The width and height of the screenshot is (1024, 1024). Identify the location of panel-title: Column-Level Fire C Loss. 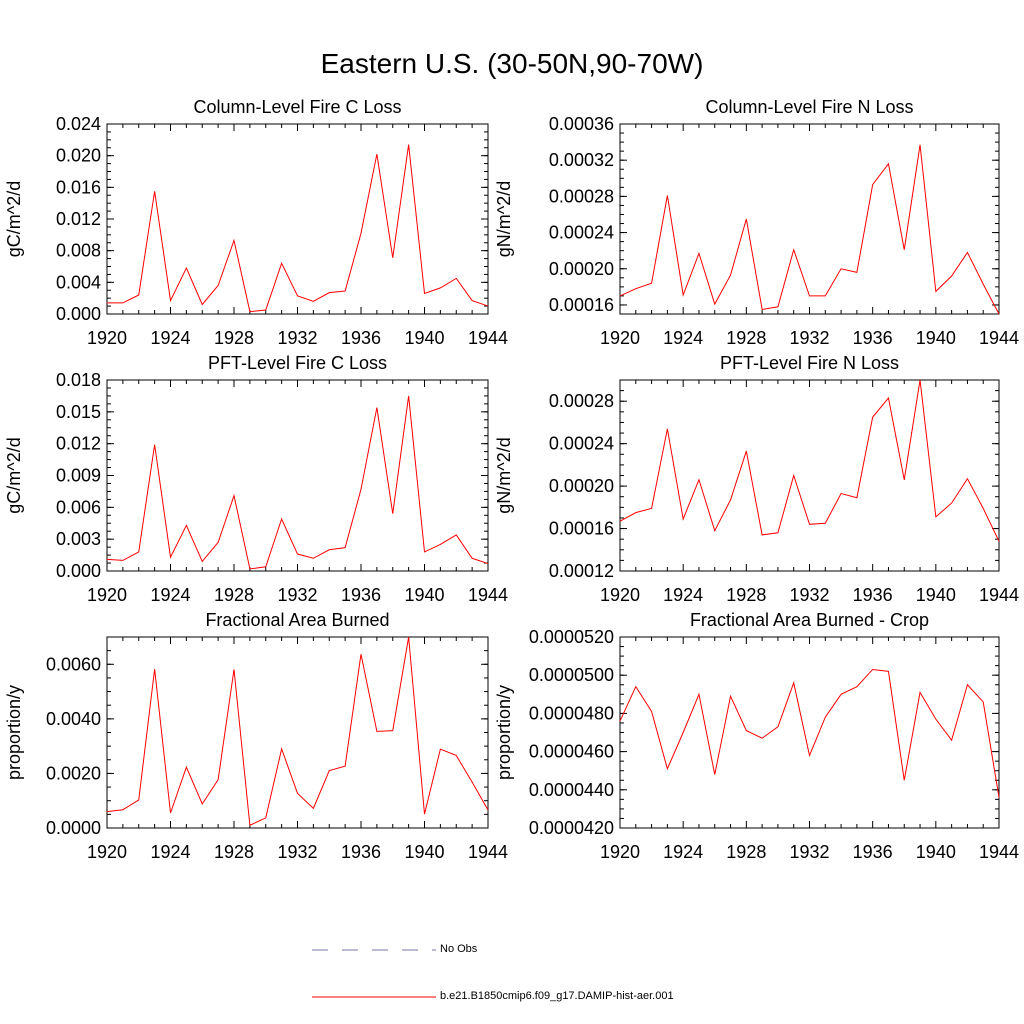
(297, 107).